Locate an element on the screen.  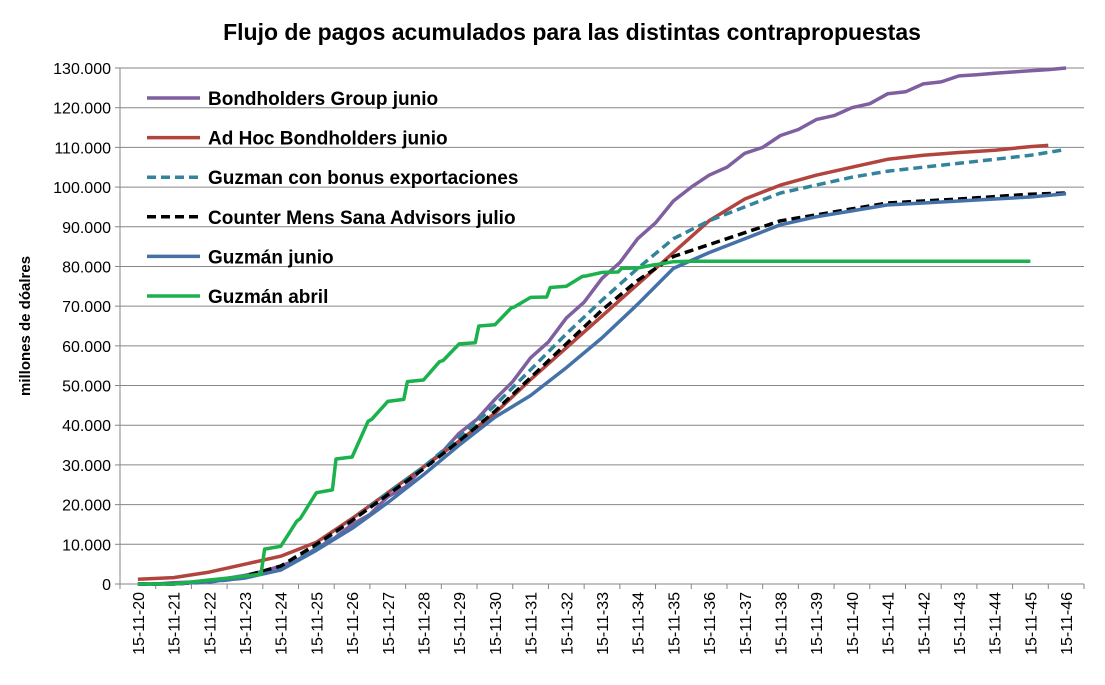
x-tick-label: 15-11-24 is located at coordinates (282, 623).